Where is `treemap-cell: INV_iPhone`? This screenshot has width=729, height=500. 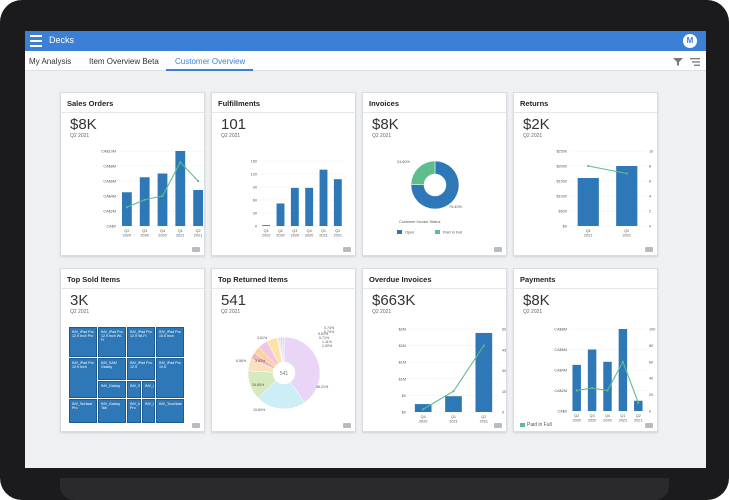
treemap-cell: INV_iPhone is located at coordinates (148, 389).